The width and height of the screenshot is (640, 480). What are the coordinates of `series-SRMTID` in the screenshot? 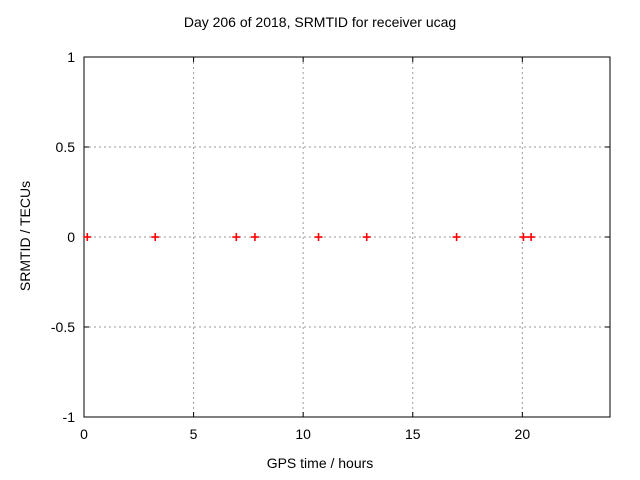 It's located at (309, 237).